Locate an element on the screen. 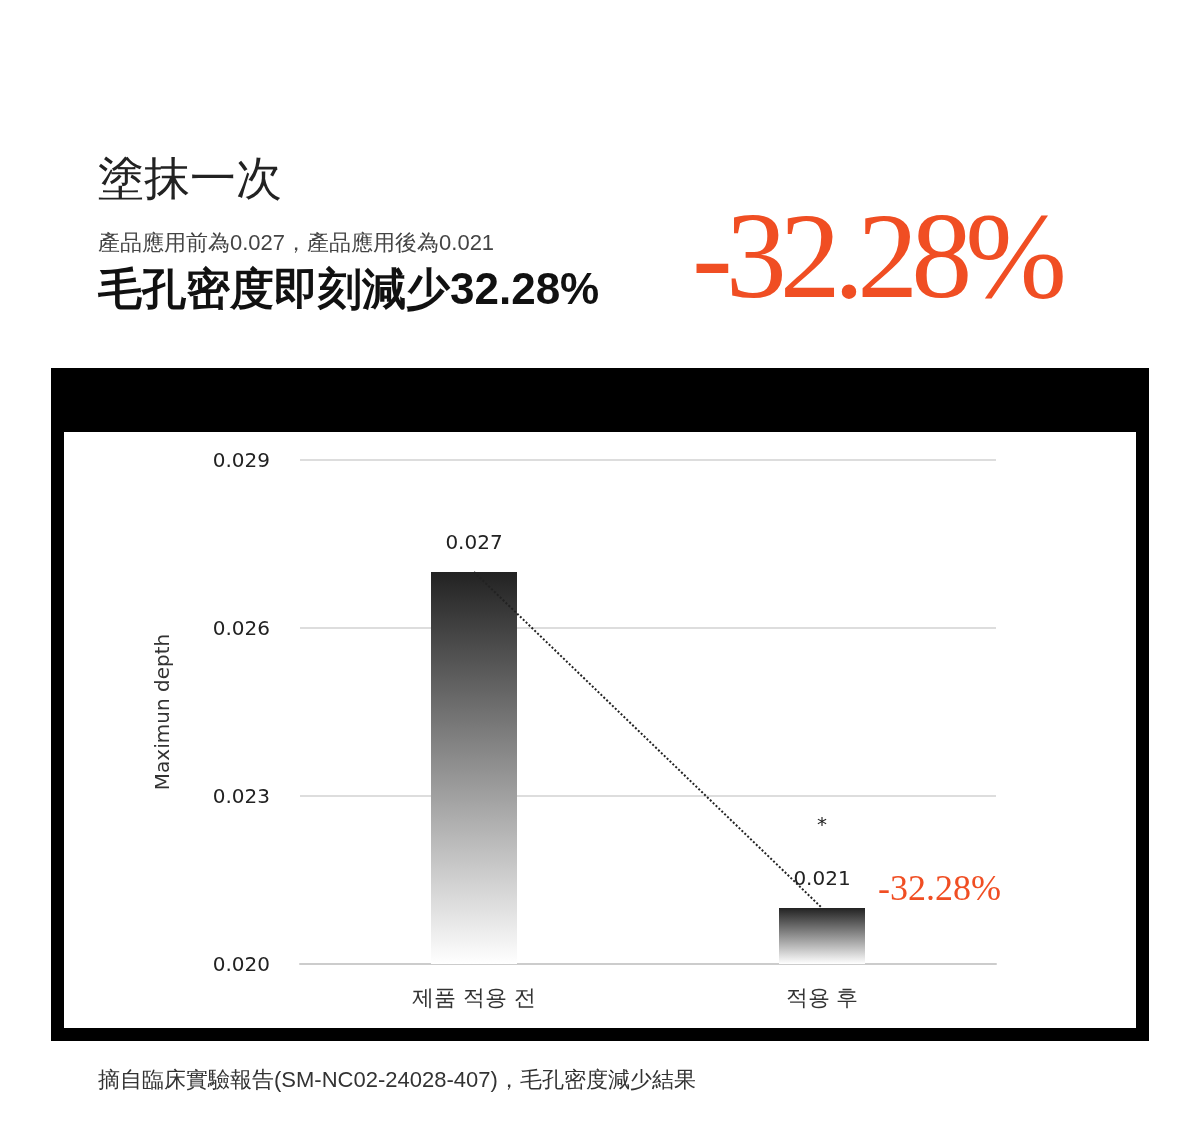 This screenshot has height=1140, width=1200. text: 摘自臨床實驗報告(SM-NC02-24028-407)，毛孔密度減少結果 is located at coordinates (397, 1080).